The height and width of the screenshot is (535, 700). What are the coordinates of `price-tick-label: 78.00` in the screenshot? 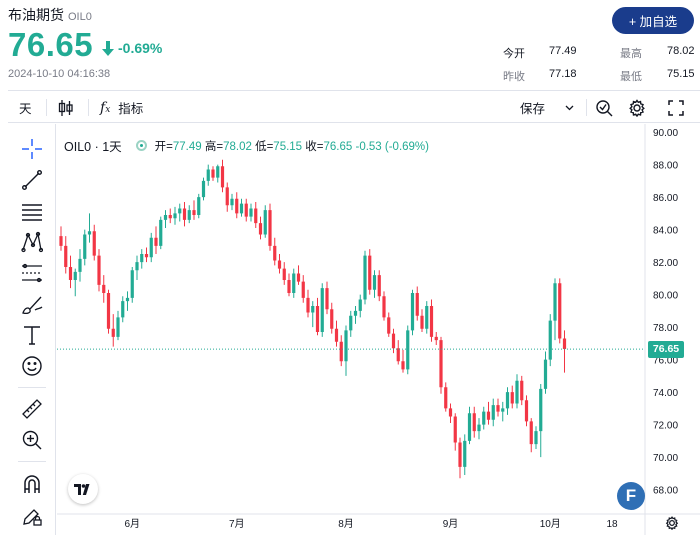 It's located at (665, 328).